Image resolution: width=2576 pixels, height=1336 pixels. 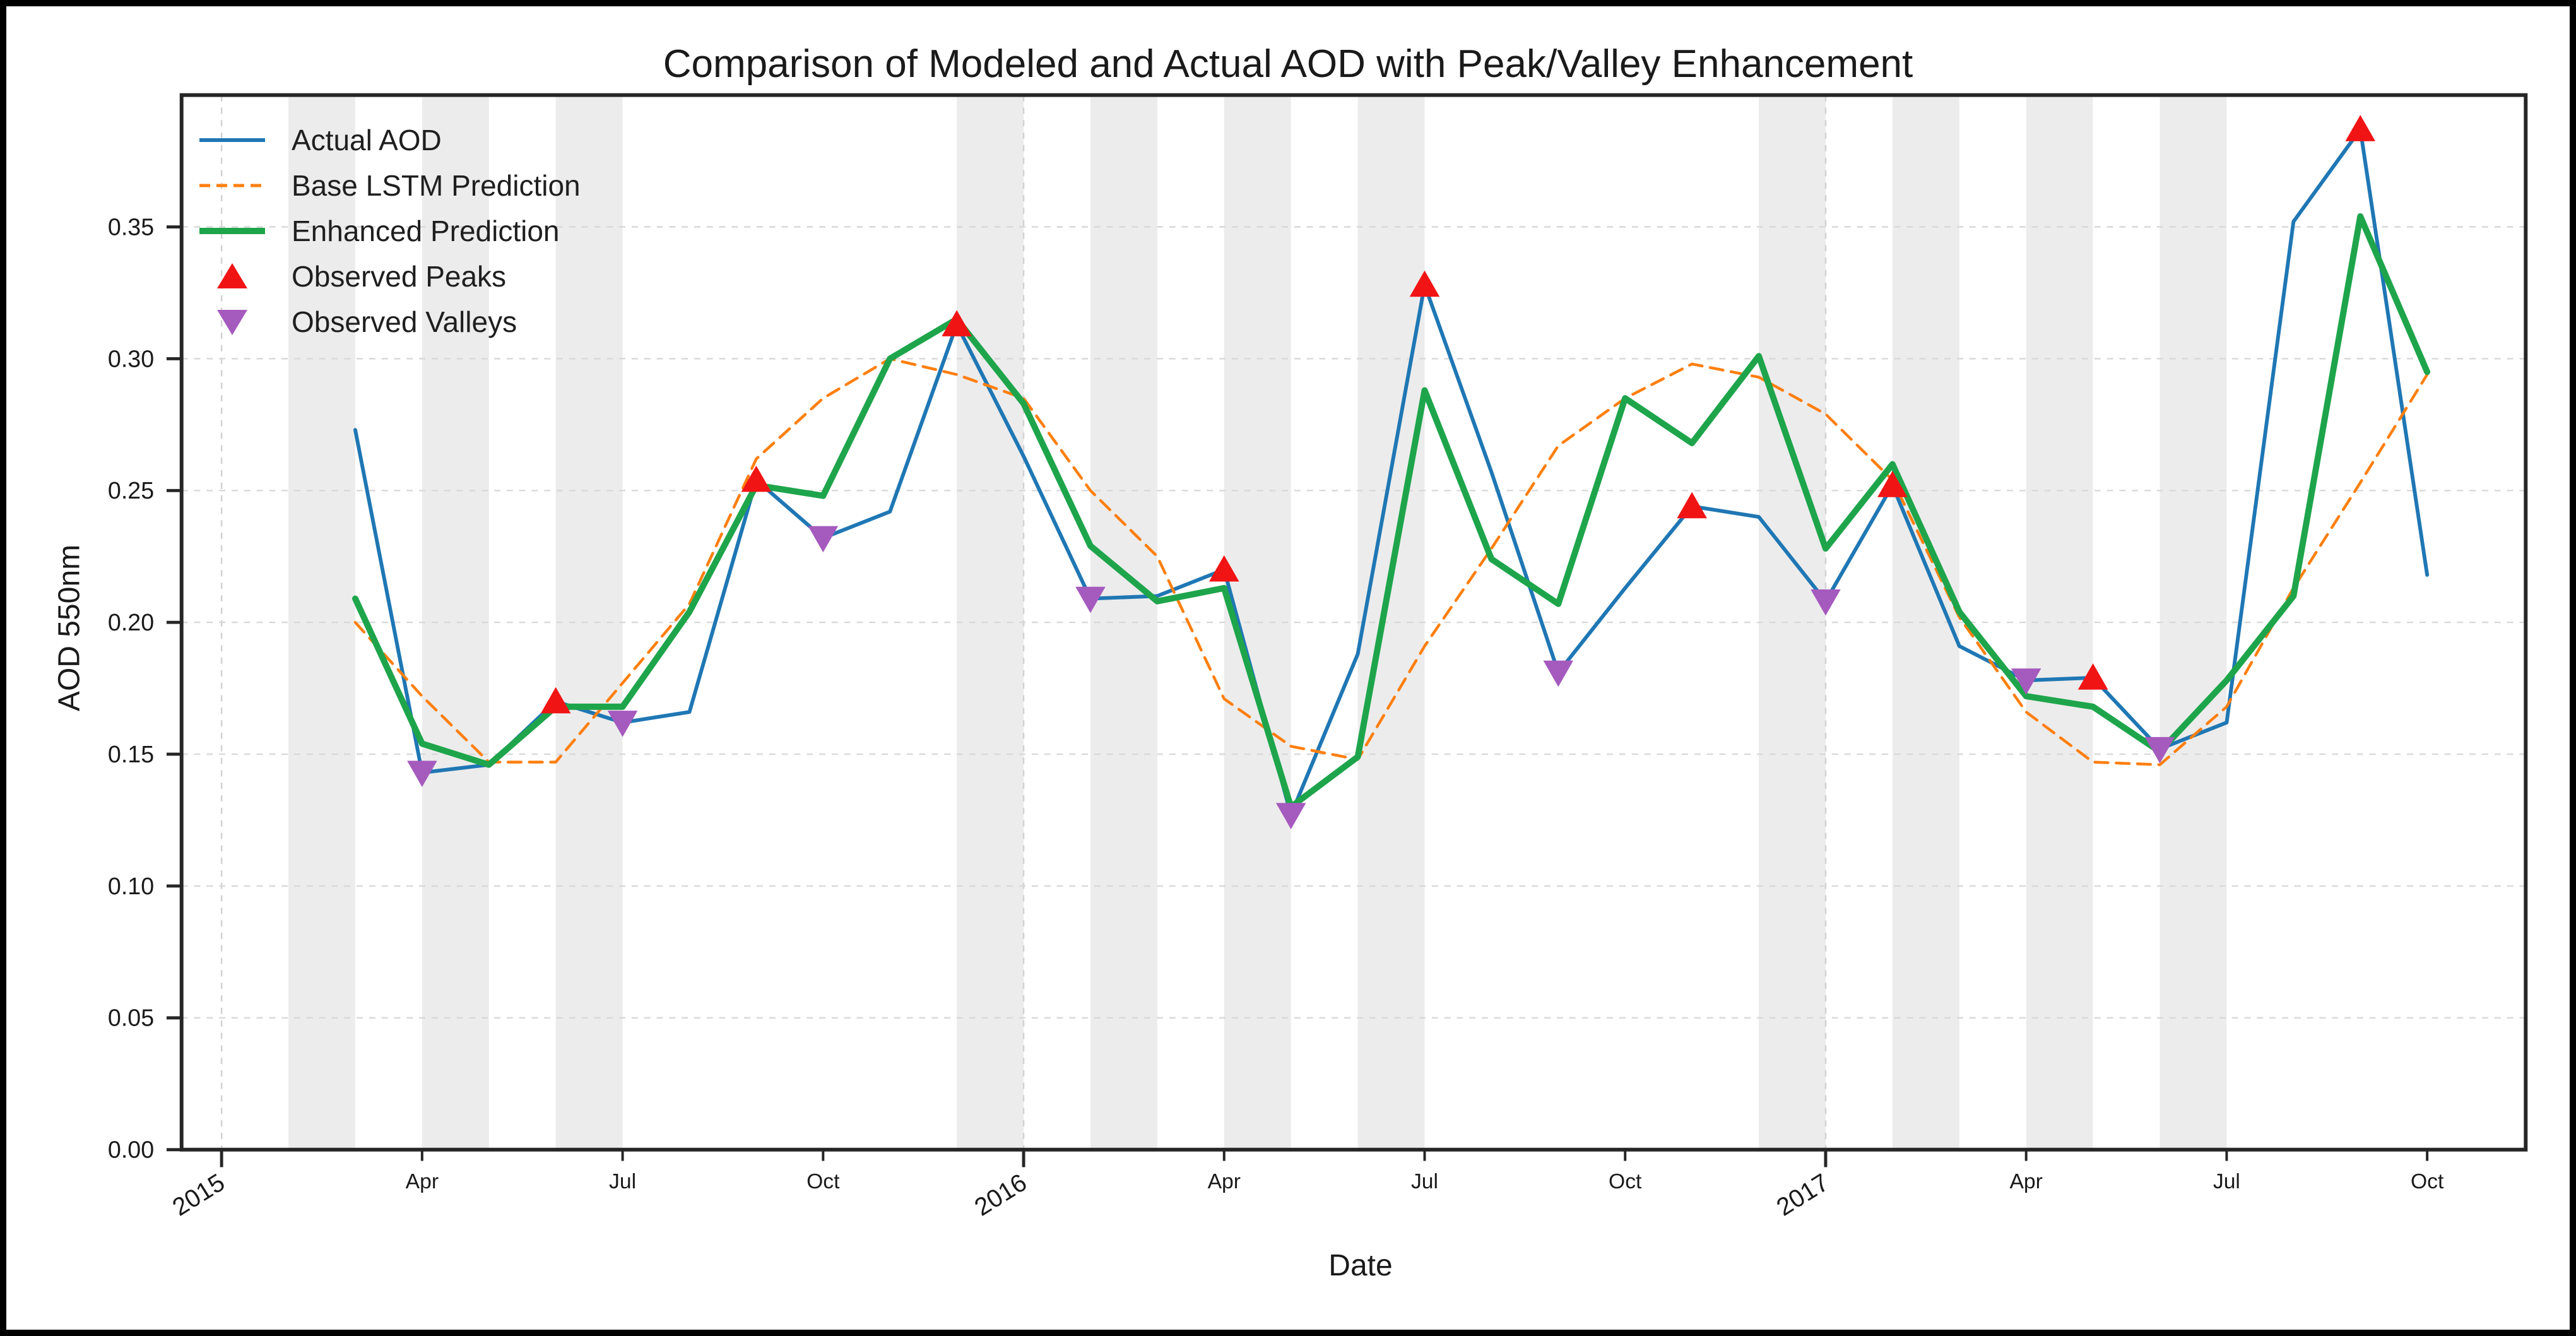 What do you see at coordinates (199, 1194) in the screenshot?
I see `x-year-tick-label: 2015` at bounding box center [199, 1194].